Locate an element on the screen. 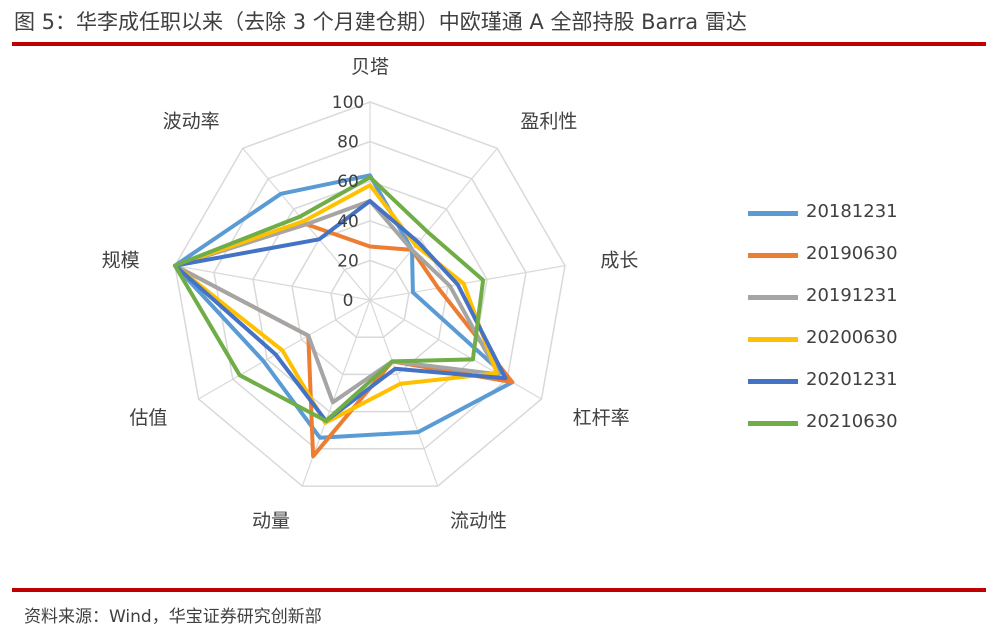  legend-item-20181231: 20181231 is located at coordinates (868, 217).